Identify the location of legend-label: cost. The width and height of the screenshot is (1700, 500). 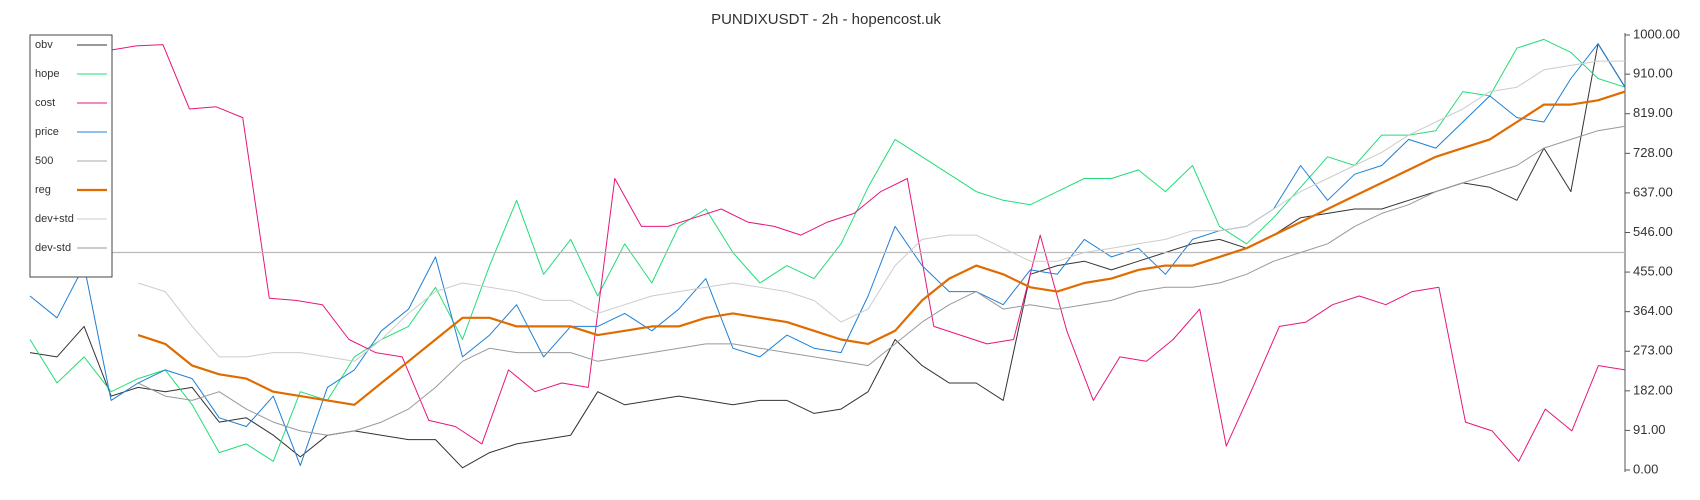
(45, 103).